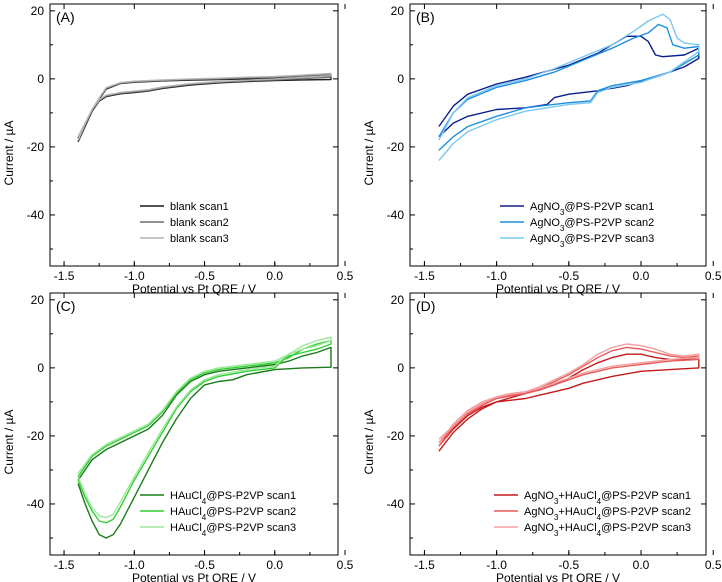  I want to click on panel-label: (A), so click(65, 17).